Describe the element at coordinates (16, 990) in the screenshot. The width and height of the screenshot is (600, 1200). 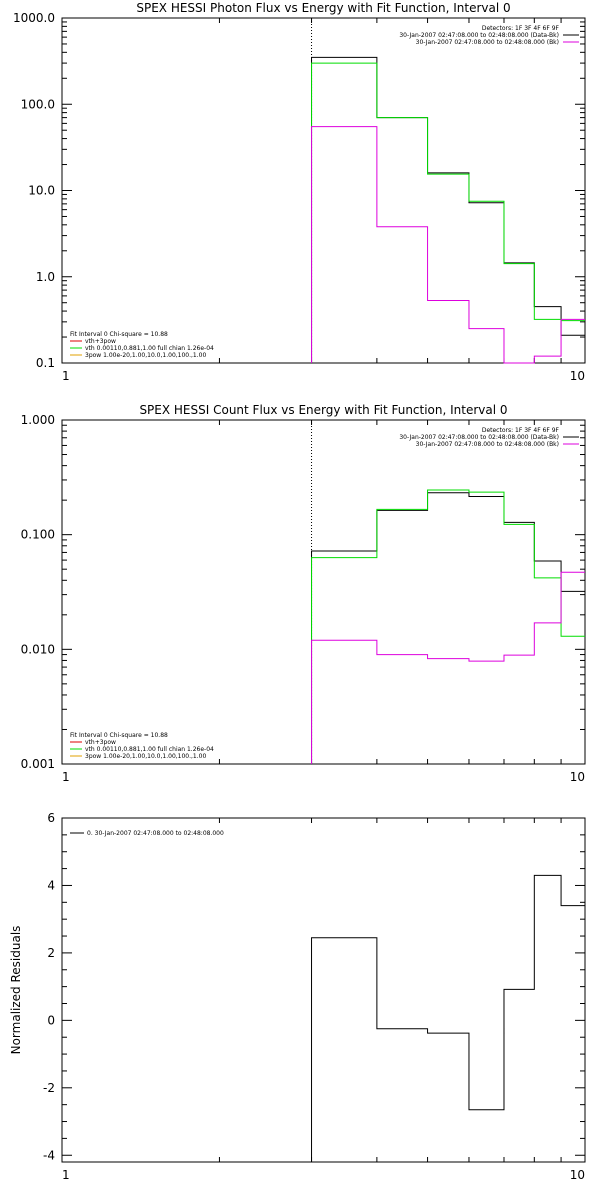
I see `y-axis-label: Normalized Residuals` at that location.